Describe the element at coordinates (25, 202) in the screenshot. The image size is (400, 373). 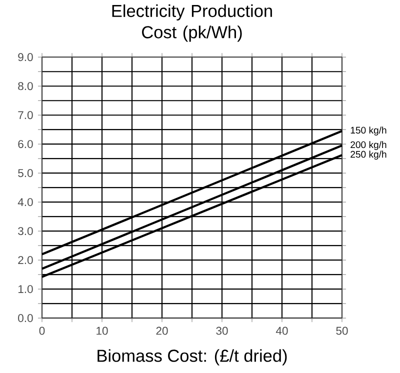
I see `y-tick-label: 4.0` at that location.